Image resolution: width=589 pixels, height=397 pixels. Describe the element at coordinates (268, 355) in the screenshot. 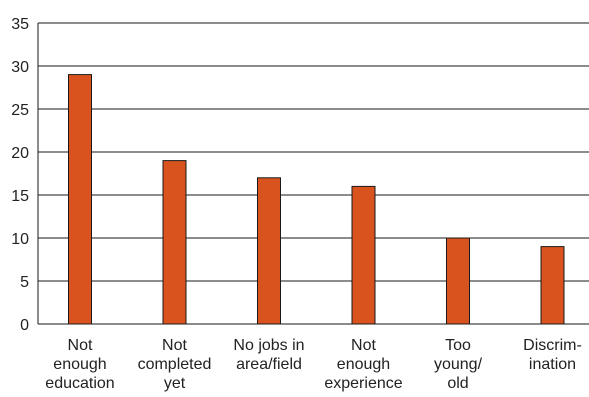

I see `x-category-label: No jobs in area/field` at that location.